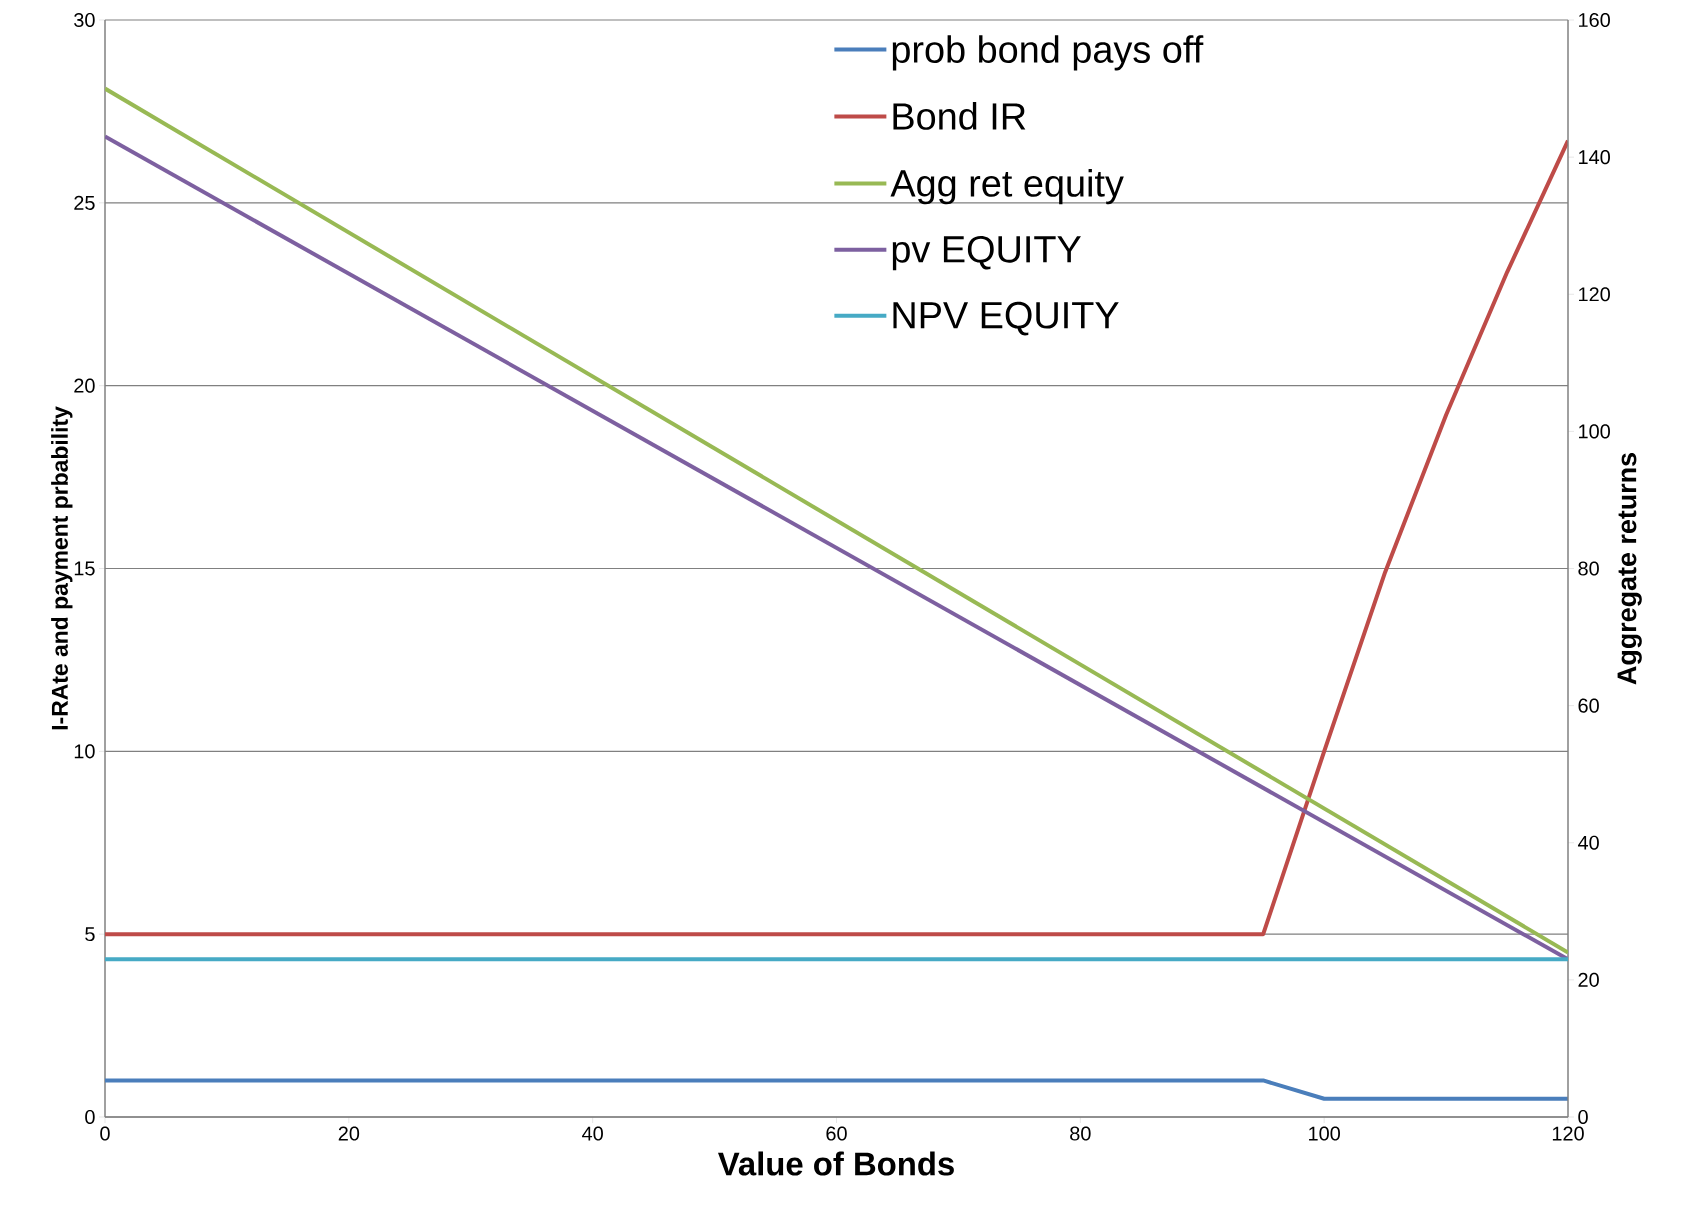 This screenshot has width=1696, height=1228. What do you see at coordinates (62, 568) in the screenshot?
I see `y-axis-title: I-RAte and payment prbability` at bounding box center [62, 568].